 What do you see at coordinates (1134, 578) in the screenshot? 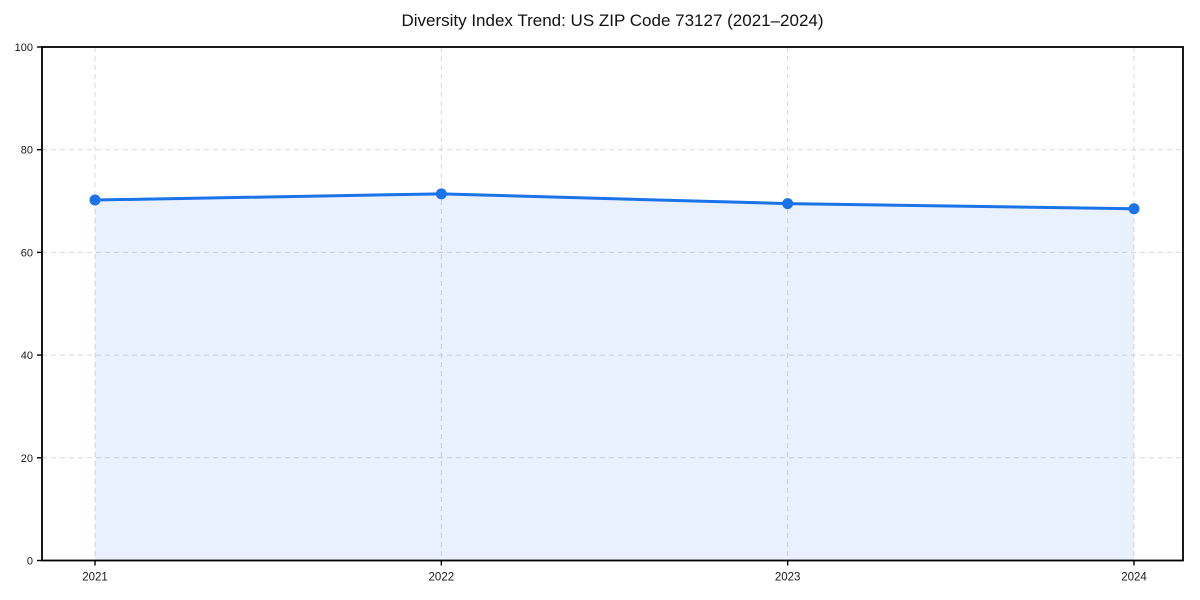
I see `x-tick-label: 2024` at bounding box center [1134, 578].